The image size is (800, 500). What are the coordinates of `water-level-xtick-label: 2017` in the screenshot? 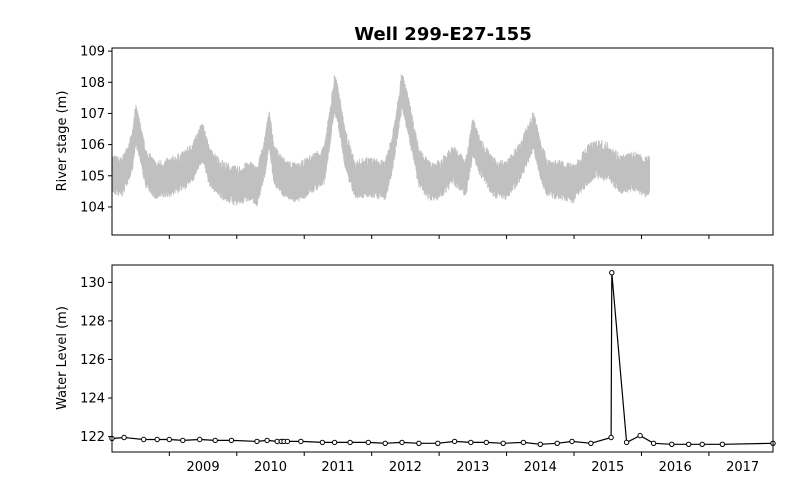 It's located at (742, 467).